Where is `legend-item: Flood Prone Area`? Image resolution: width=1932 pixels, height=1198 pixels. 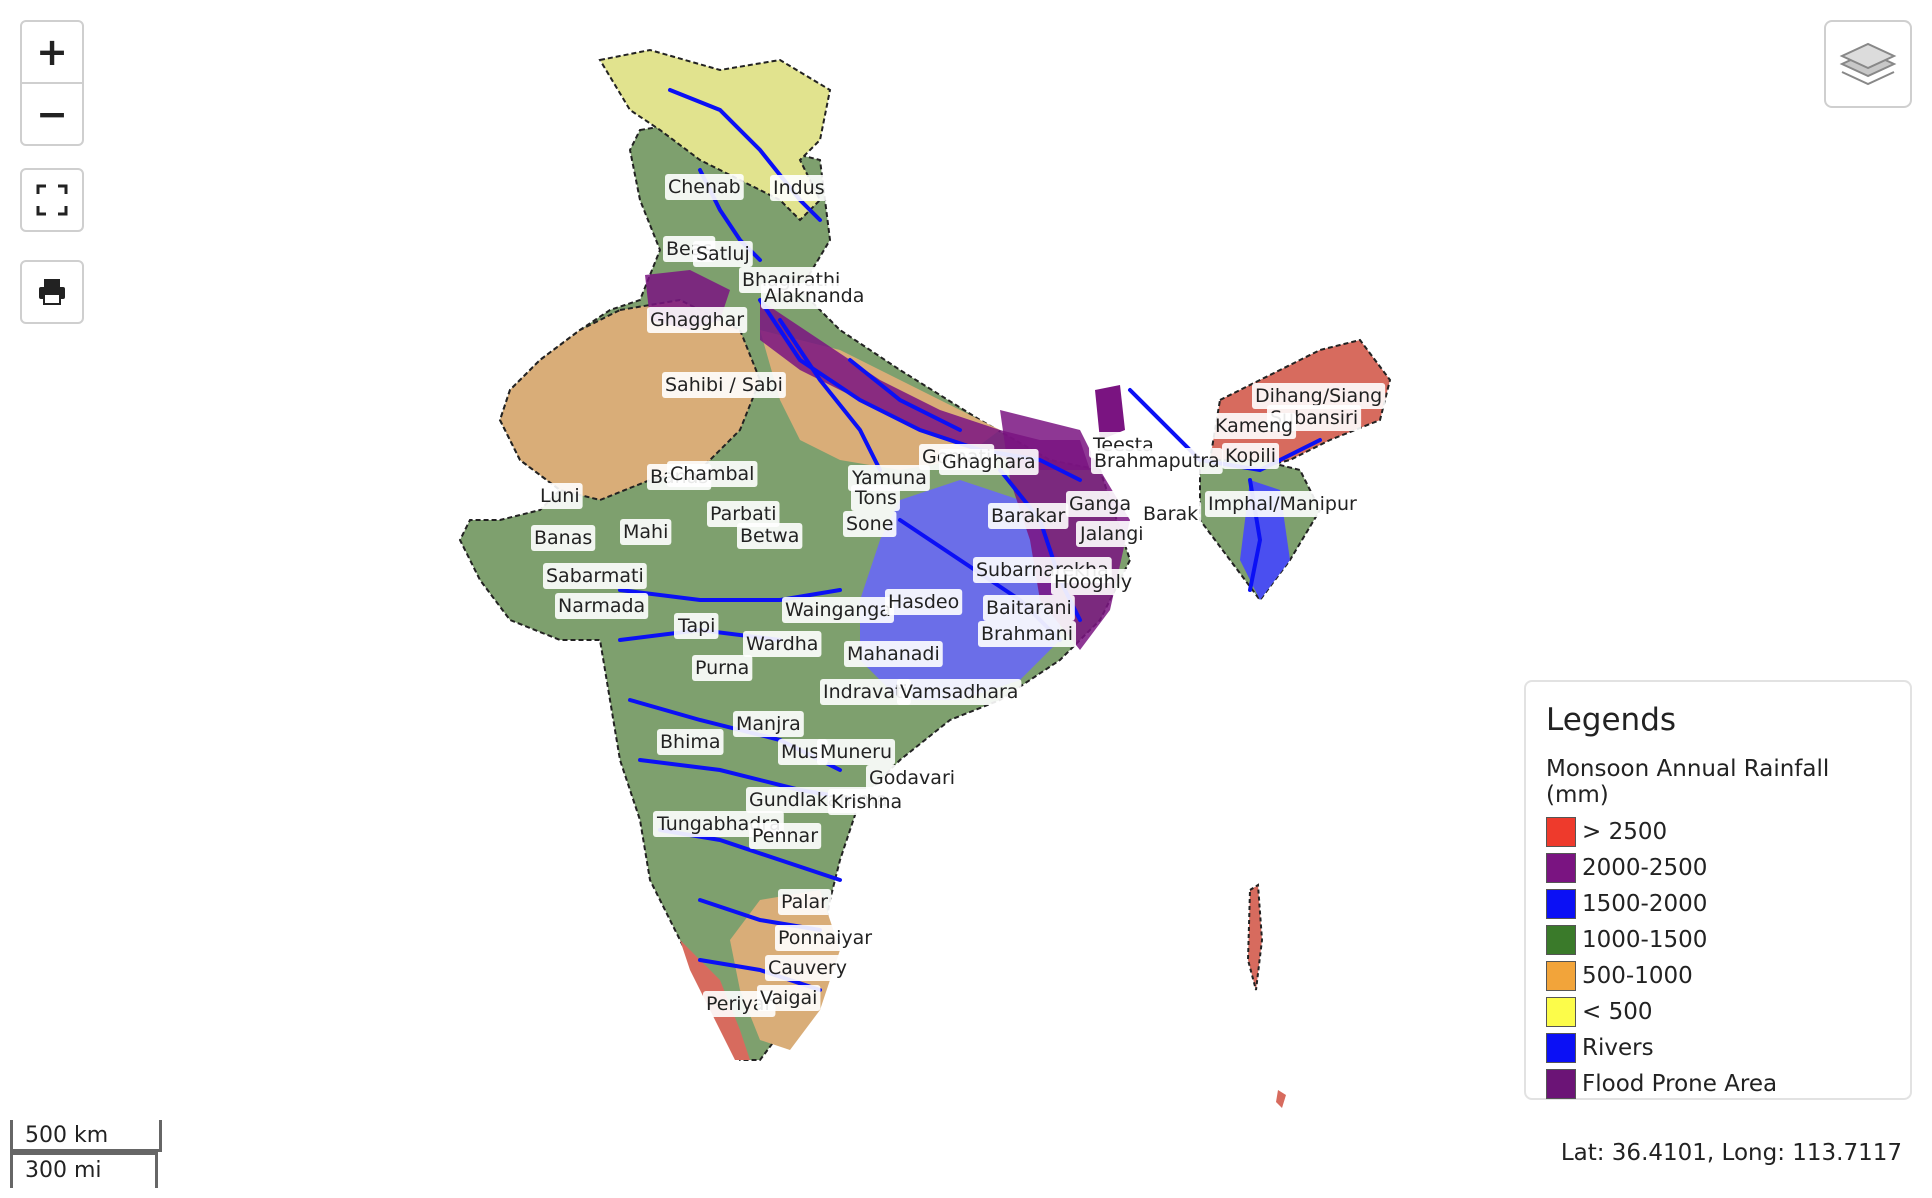
legend-item: Flood Prone Area is located at coordinates (1718, 1084).